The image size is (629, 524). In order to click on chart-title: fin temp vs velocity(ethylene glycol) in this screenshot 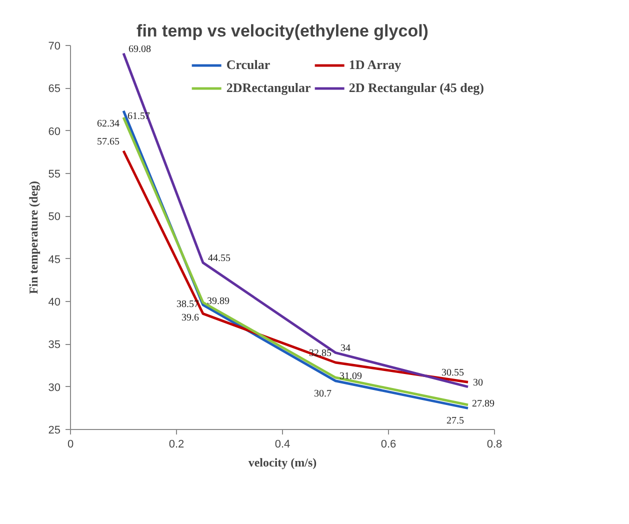, I will do `click(282, 31)`.